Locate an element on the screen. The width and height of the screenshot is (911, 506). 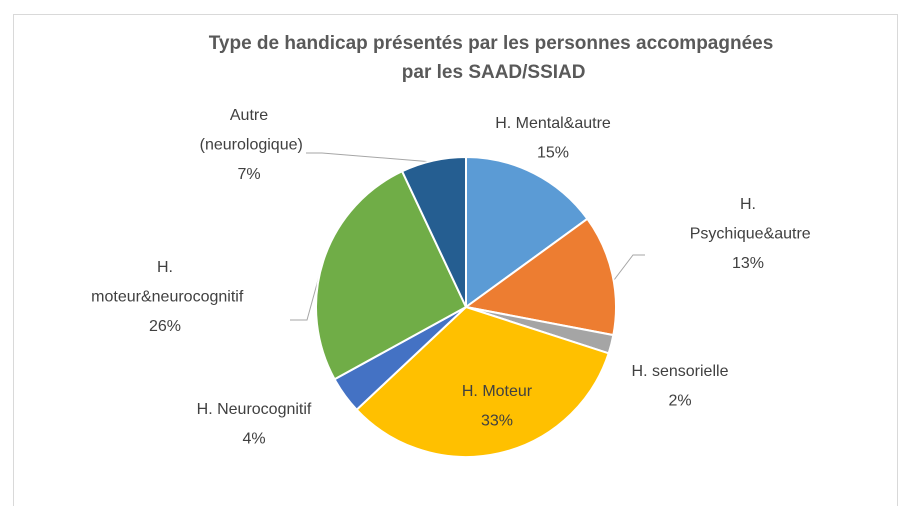
slice-value-label: 33% is located at coordinates (497, 421).